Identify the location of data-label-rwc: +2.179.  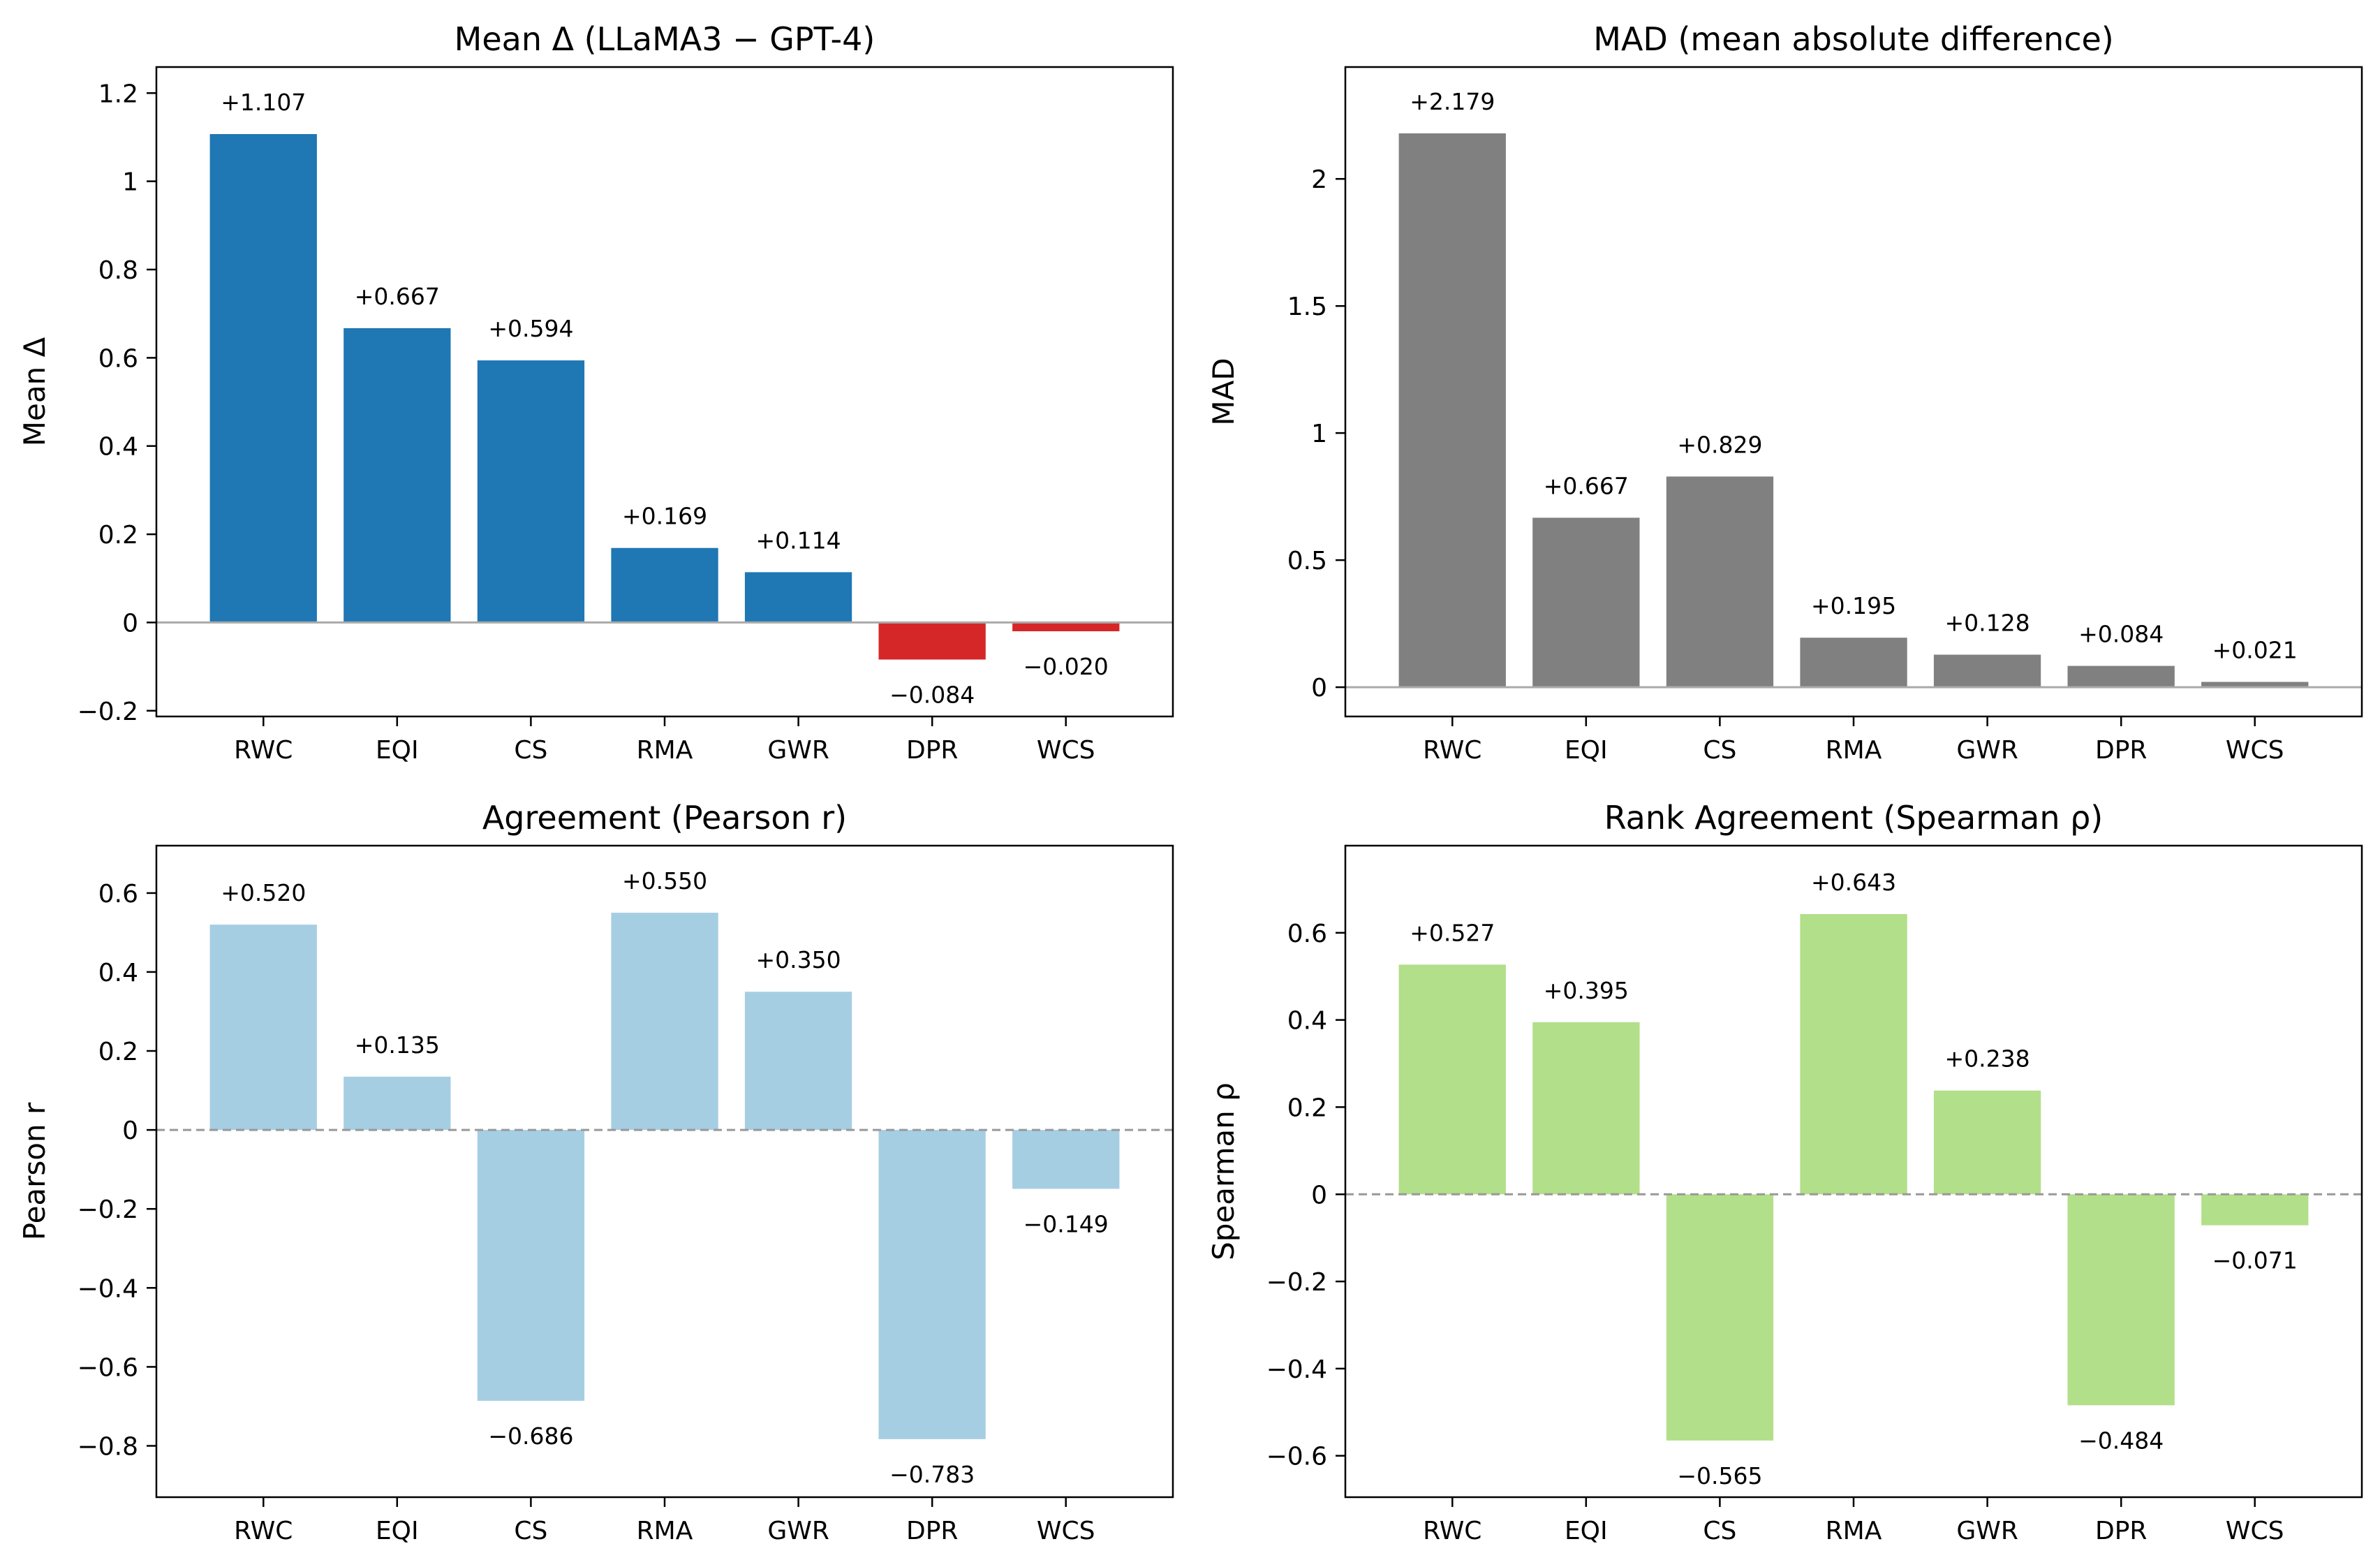
(1452, 102).